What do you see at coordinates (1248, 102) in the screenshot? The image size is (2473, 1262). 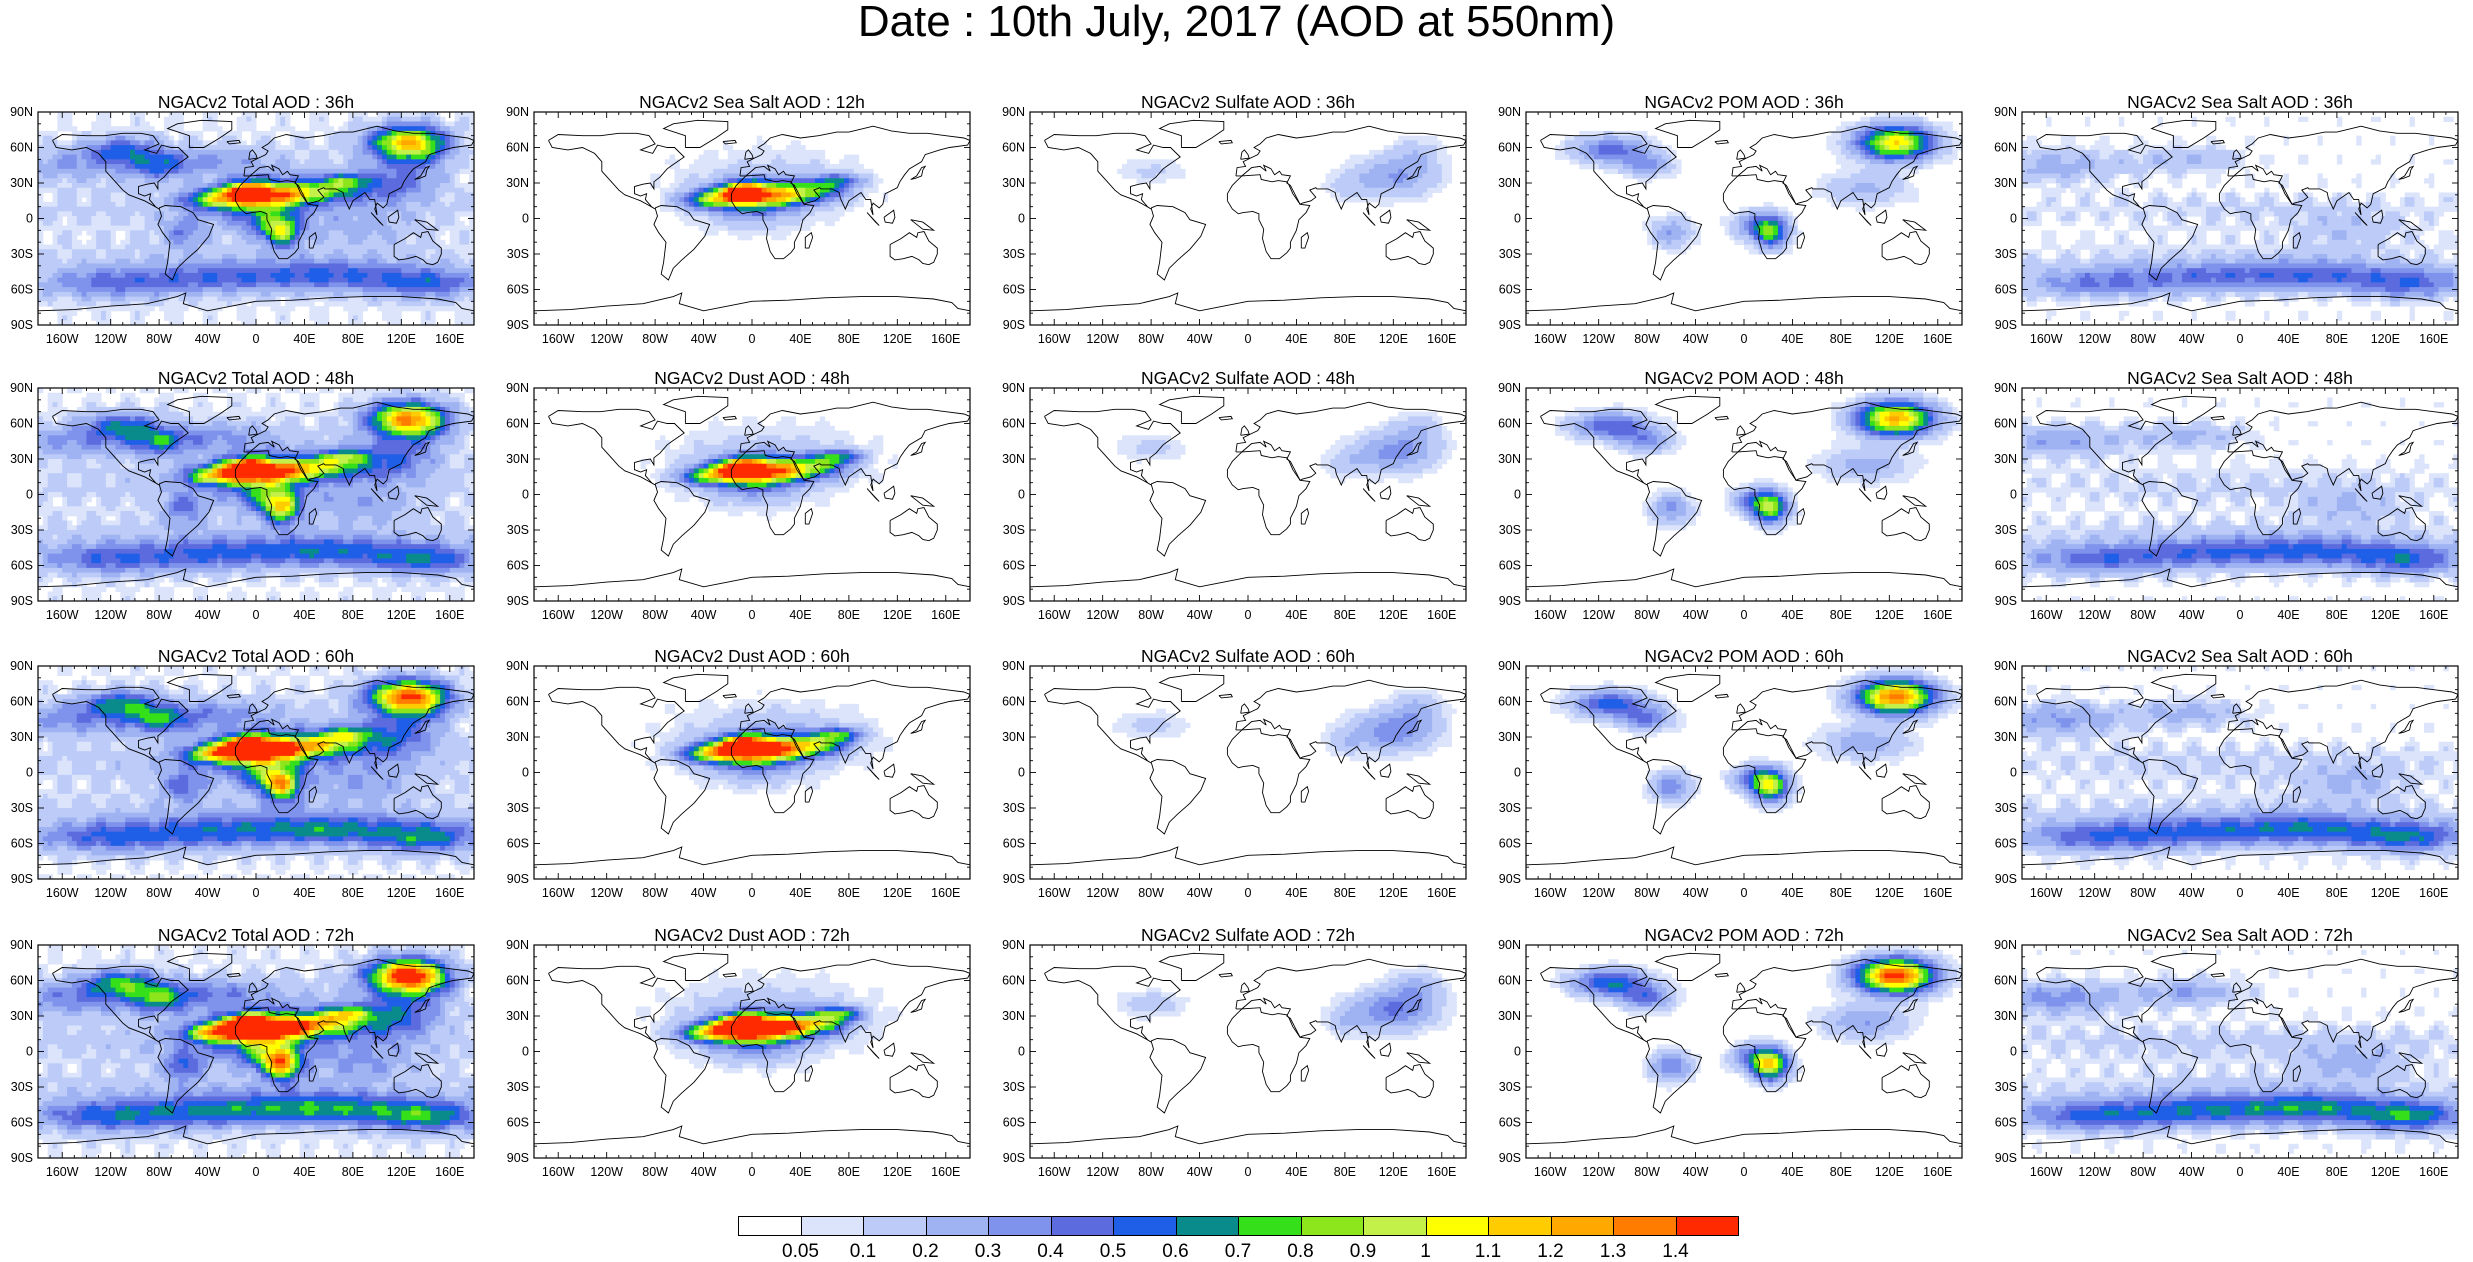 I see `panel-title: NGACv2 Sulfate AOD : 36h` at bounding box center [1248, 102].